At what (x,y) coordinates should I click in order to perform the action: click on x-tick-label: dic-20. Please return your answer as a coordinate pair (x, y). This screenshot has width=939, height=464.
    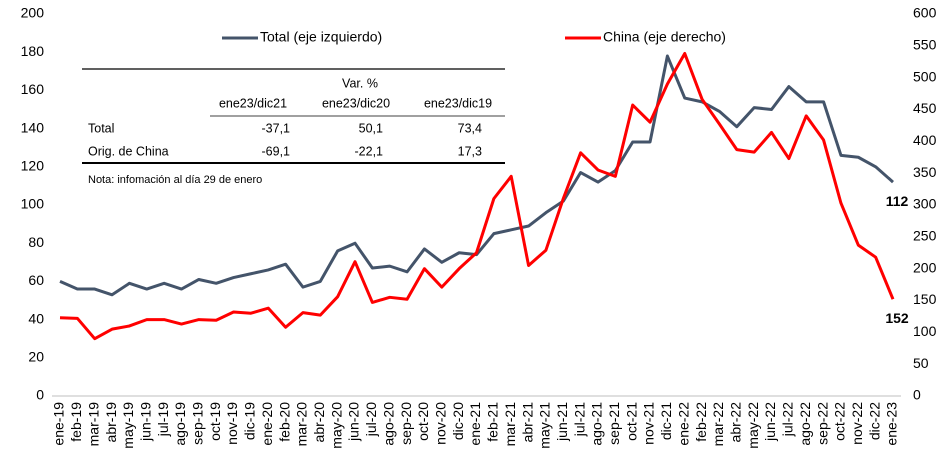
    Looking at the image, I should click on (458, 421).